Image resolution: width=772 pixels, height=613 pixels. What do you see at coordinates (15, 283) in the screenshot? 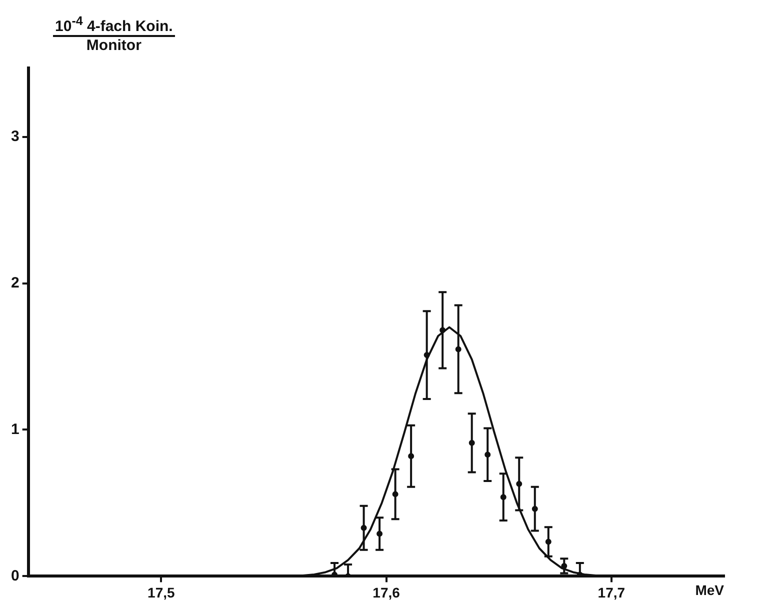
I see `y-tick-label: 2` at bounding box center [15, 283].